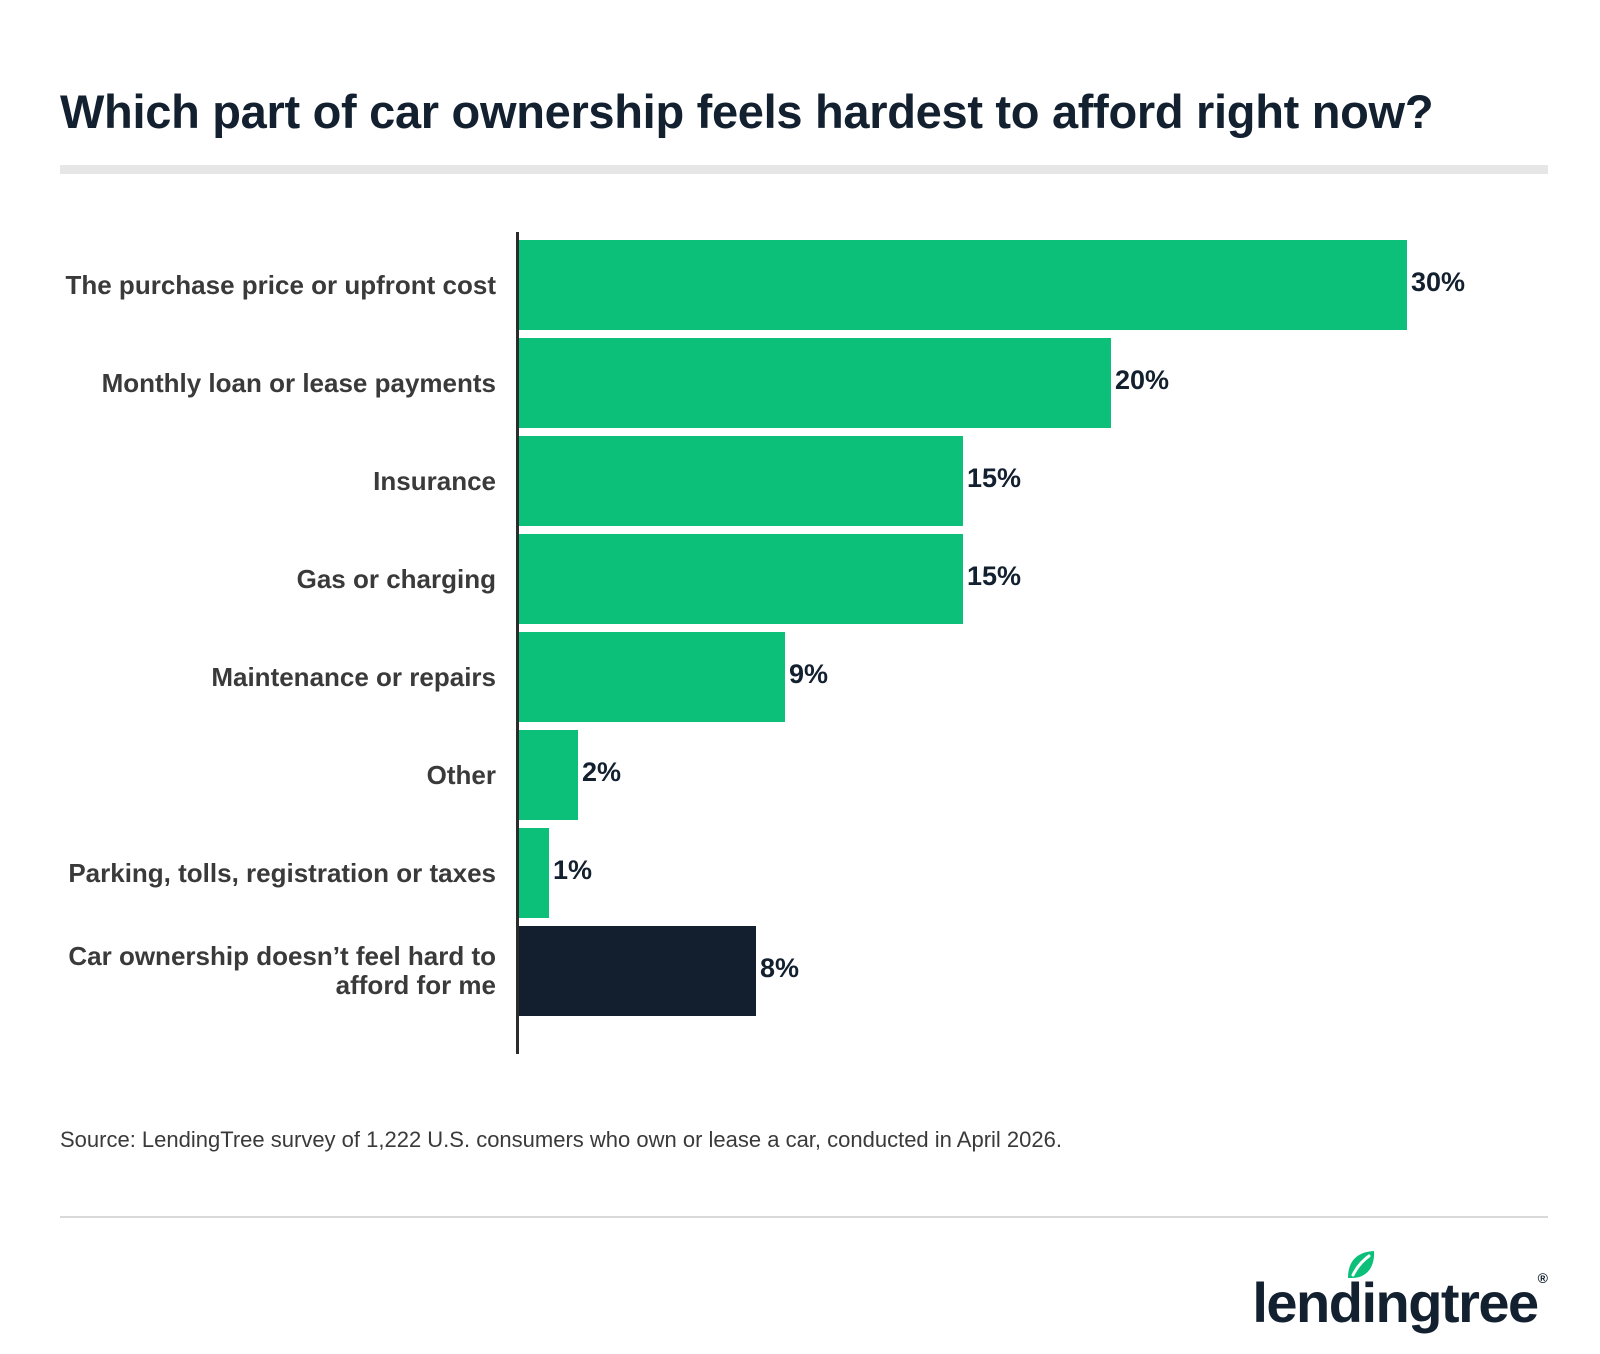  Describe the element at coordinates (804, 1217) in the screenshot. I see `footer-divider` at that location.